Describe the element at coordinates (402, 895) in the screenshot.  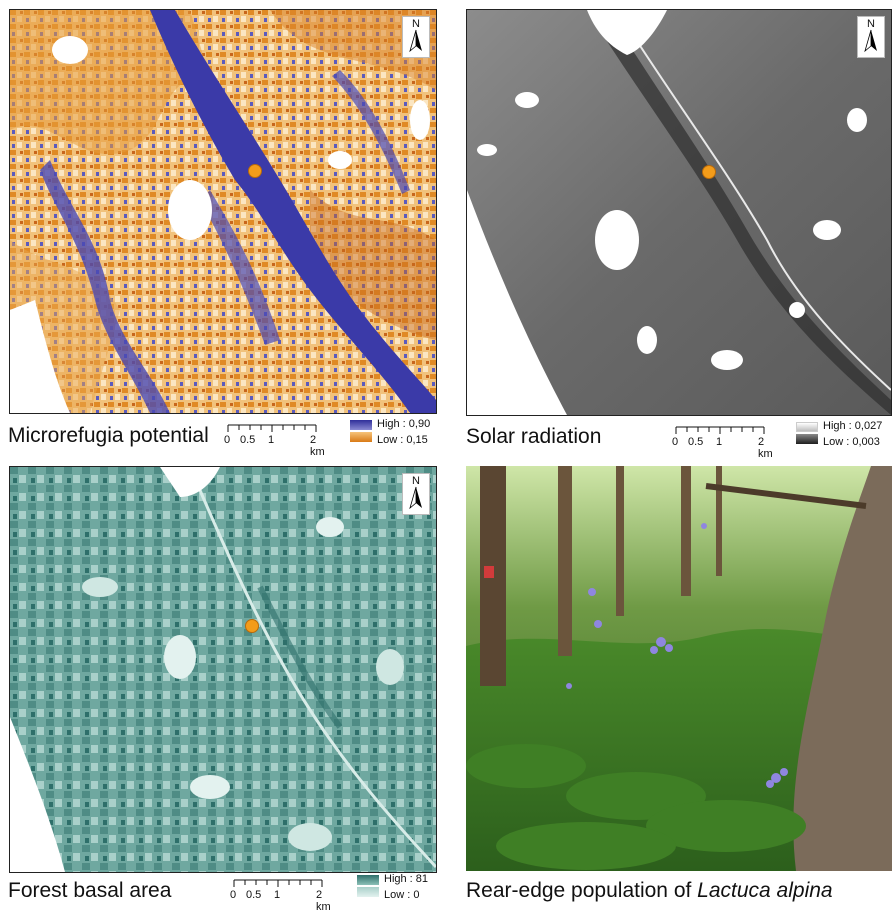
I see `legend-low-label: Low : 0` at that location.